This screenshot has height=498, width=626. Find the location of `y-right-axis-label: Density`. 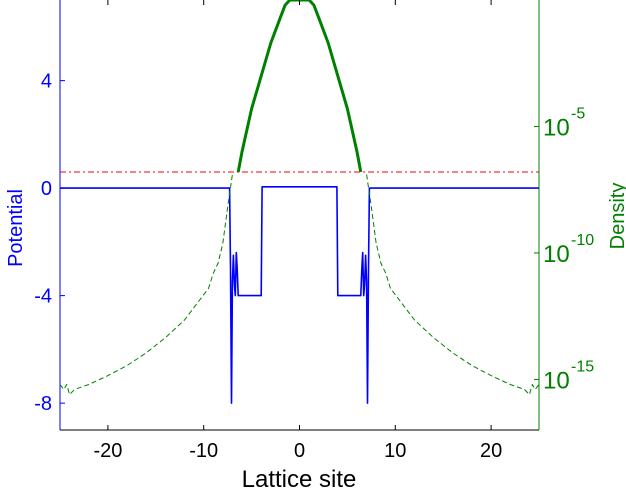

y-right-axis-label: Density is located at coordinates (616, 216).